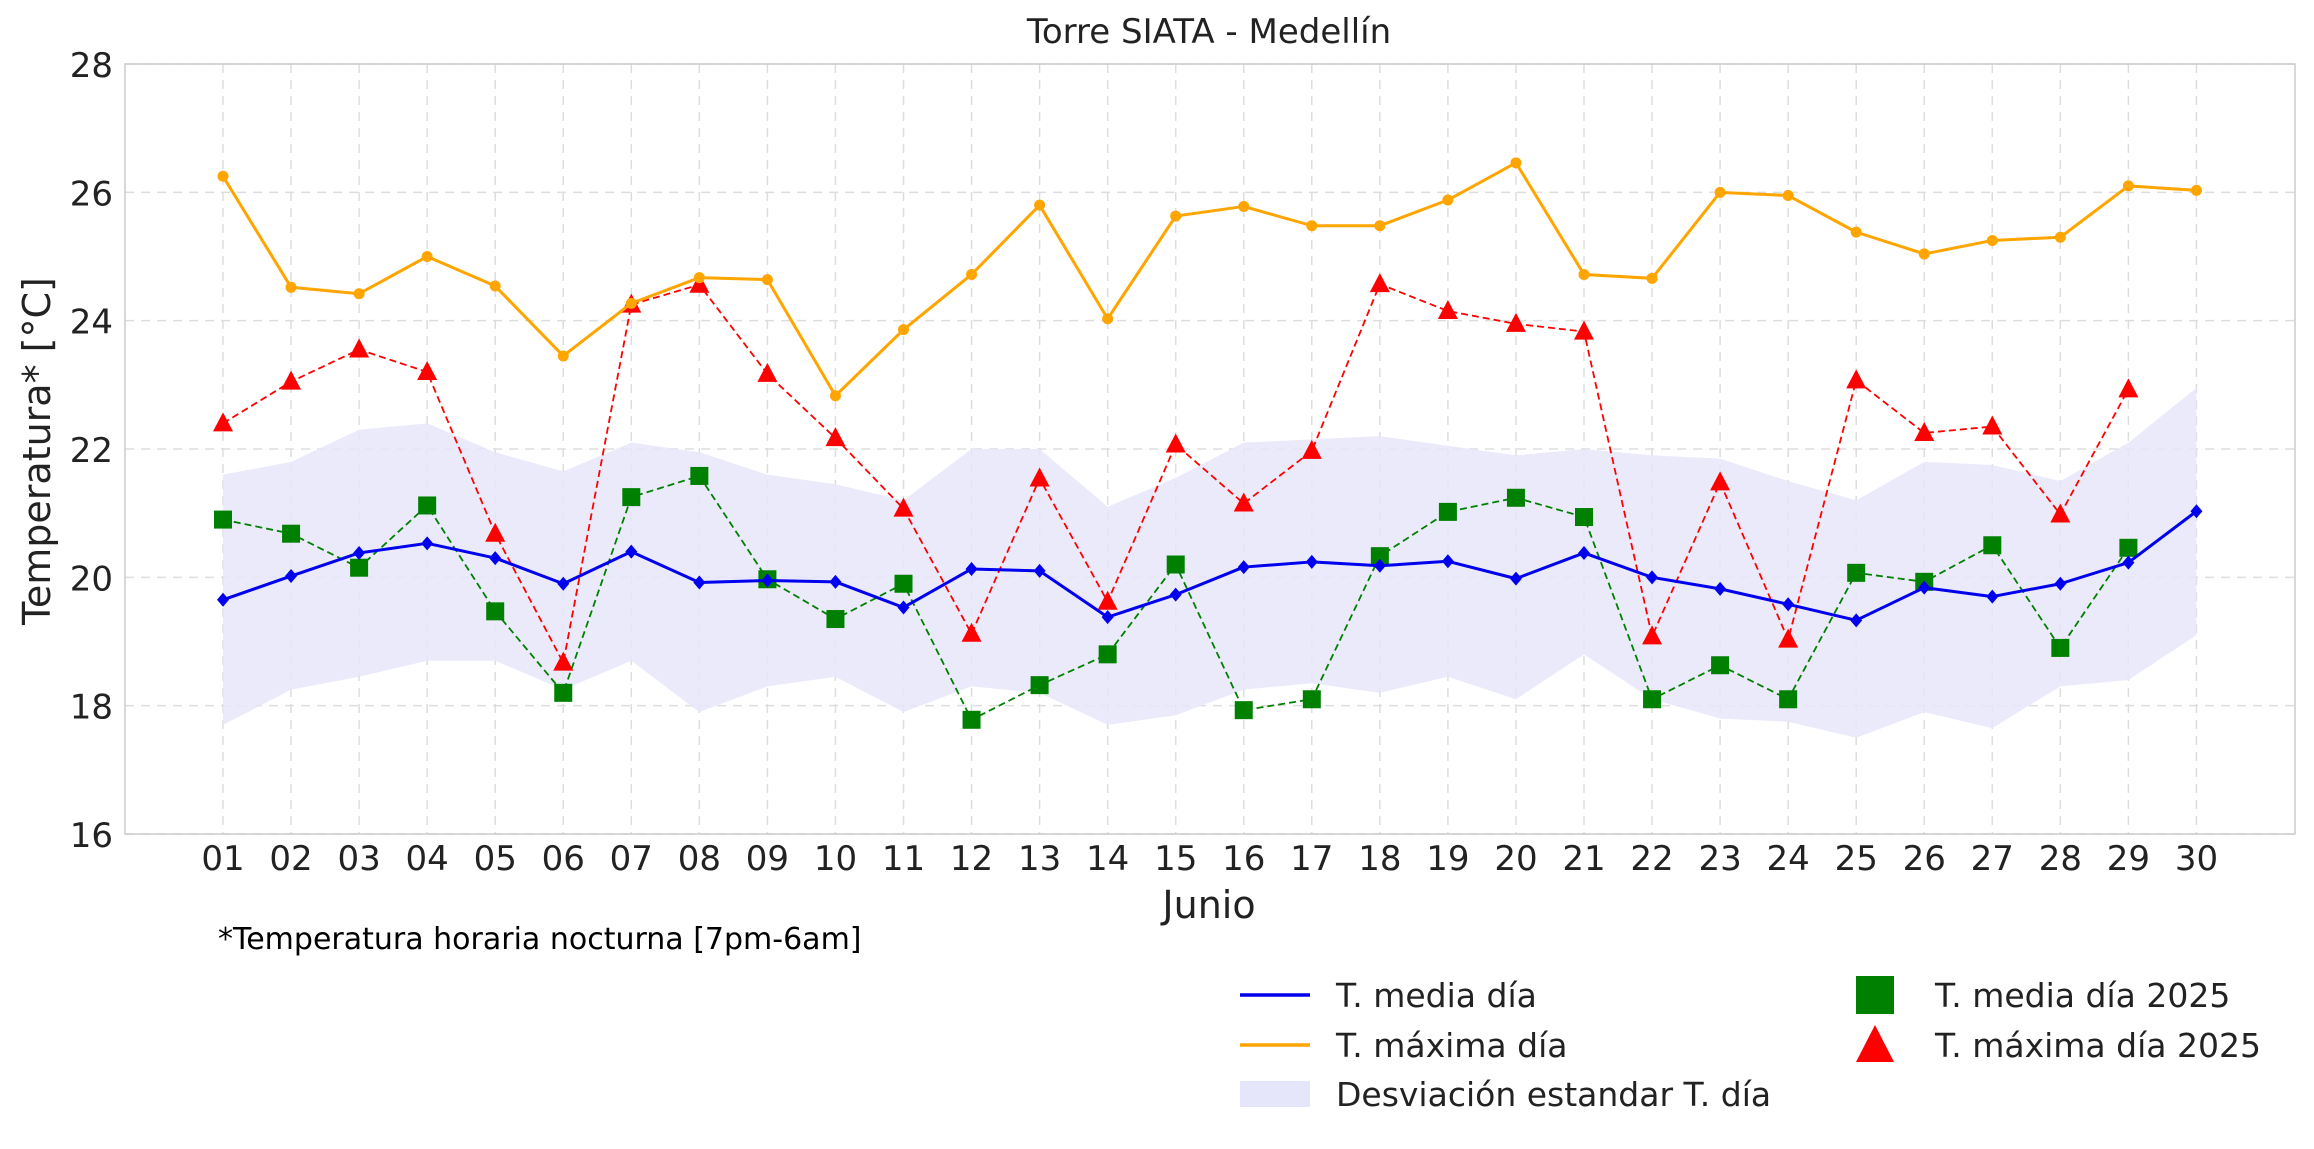  Describe the element at coordinates (2128, 859) in the screenshot. I see `x-tick-label: 29` at that location.